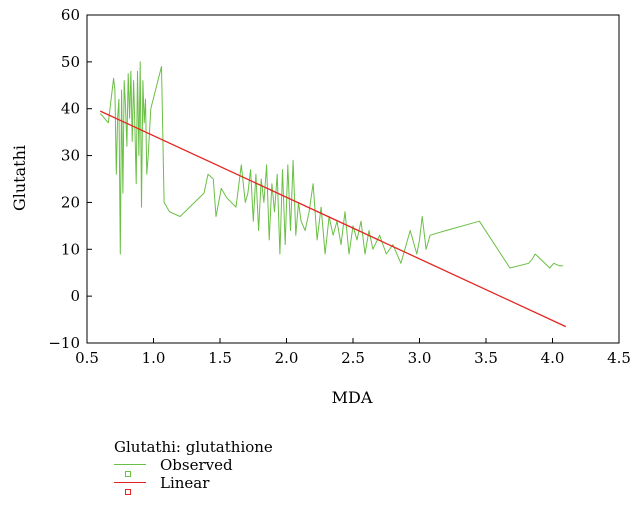 The image size is (639, 507). What do you see at coordinates (287, 358) in the screenshot?
I see `x-tick-label: 2.0` at bounding box center [287, 358].